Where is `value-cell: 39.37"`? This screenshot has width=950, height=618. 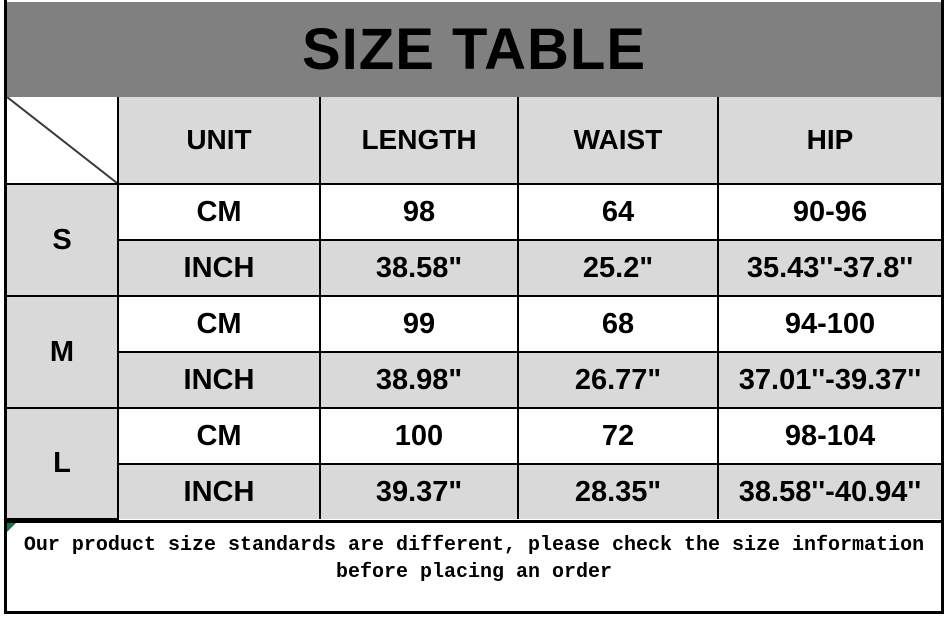
value-cell: 39.37" is located at coordinates (419, 491).